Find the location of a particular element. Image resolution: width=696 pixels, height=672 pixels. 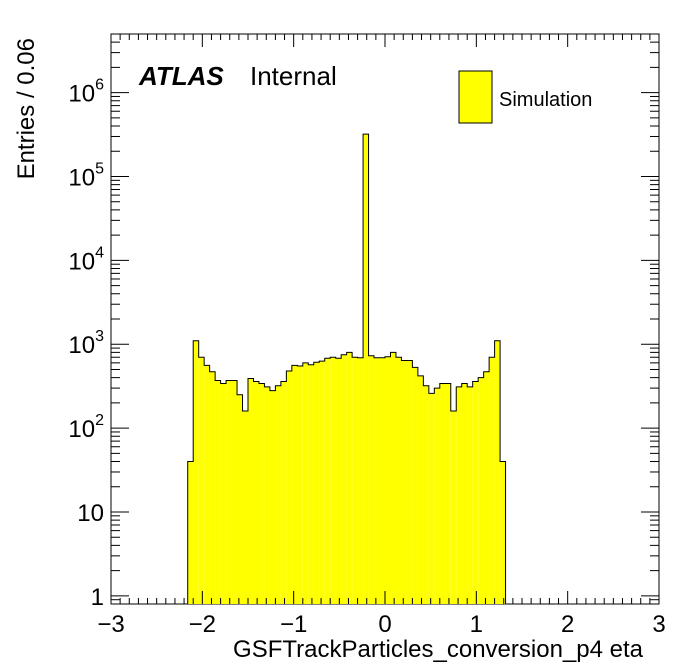

y-tick-label: 10⁶ is located at coordinates (86, 92).